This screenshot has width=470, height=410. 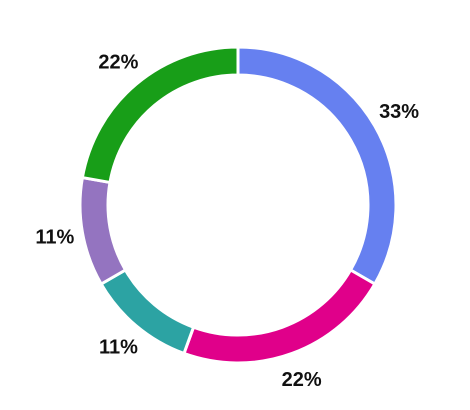 What do you see at coordinates (118, 347) in the screenshot?
I see `slice-label-3: 11%` at bounding box center [118, 347].